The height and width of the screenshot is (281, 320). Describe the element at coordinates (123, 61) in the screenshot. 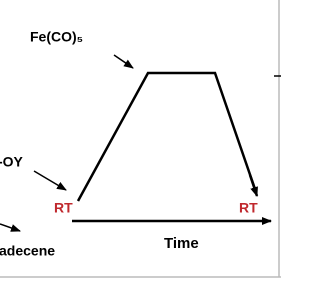

I see `precursor-arrow` at that location.